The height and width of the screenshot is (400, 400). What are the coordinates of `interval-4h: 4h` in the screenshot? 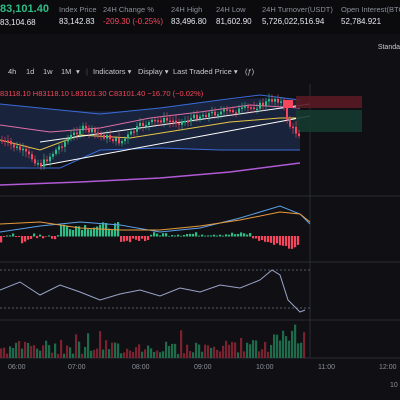 It's located at (12, 71).